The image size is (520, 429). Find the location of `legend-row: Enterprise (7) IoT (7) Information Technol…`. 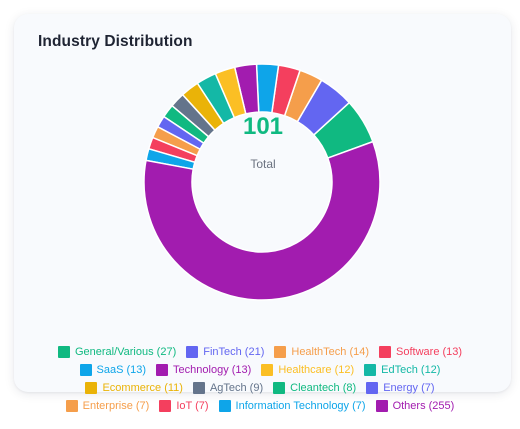

legend-row: Enterprise (7) IoT (7) Information Technol… is located at coordinates (260, 406).